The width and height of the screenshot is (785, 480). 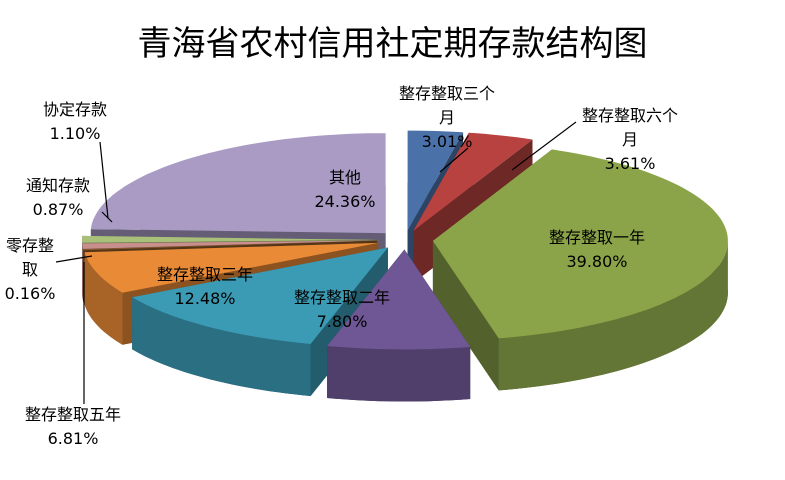 What do you see at coordinates (630, 163) in the screenshot?
I see `value-label: 3.61%` at bounding box center [630, 163].